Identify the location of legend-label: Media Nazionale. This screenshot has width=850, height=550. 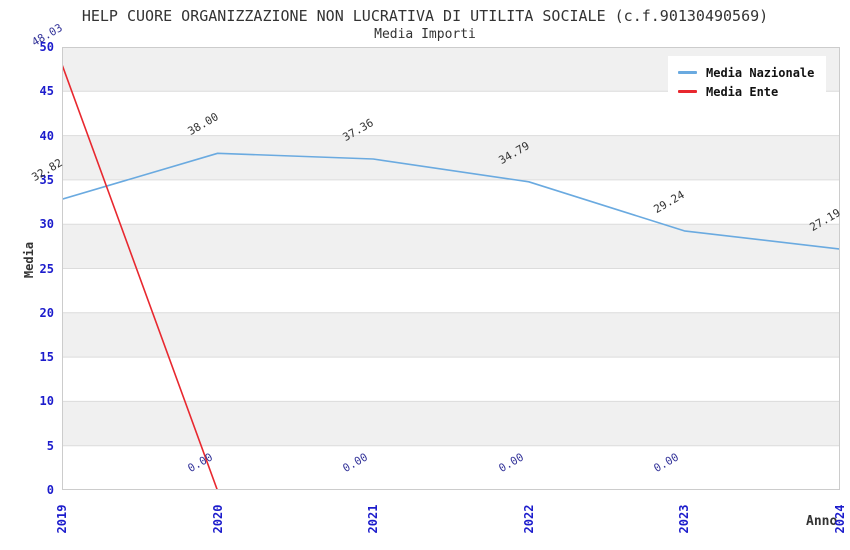
(760, 72).